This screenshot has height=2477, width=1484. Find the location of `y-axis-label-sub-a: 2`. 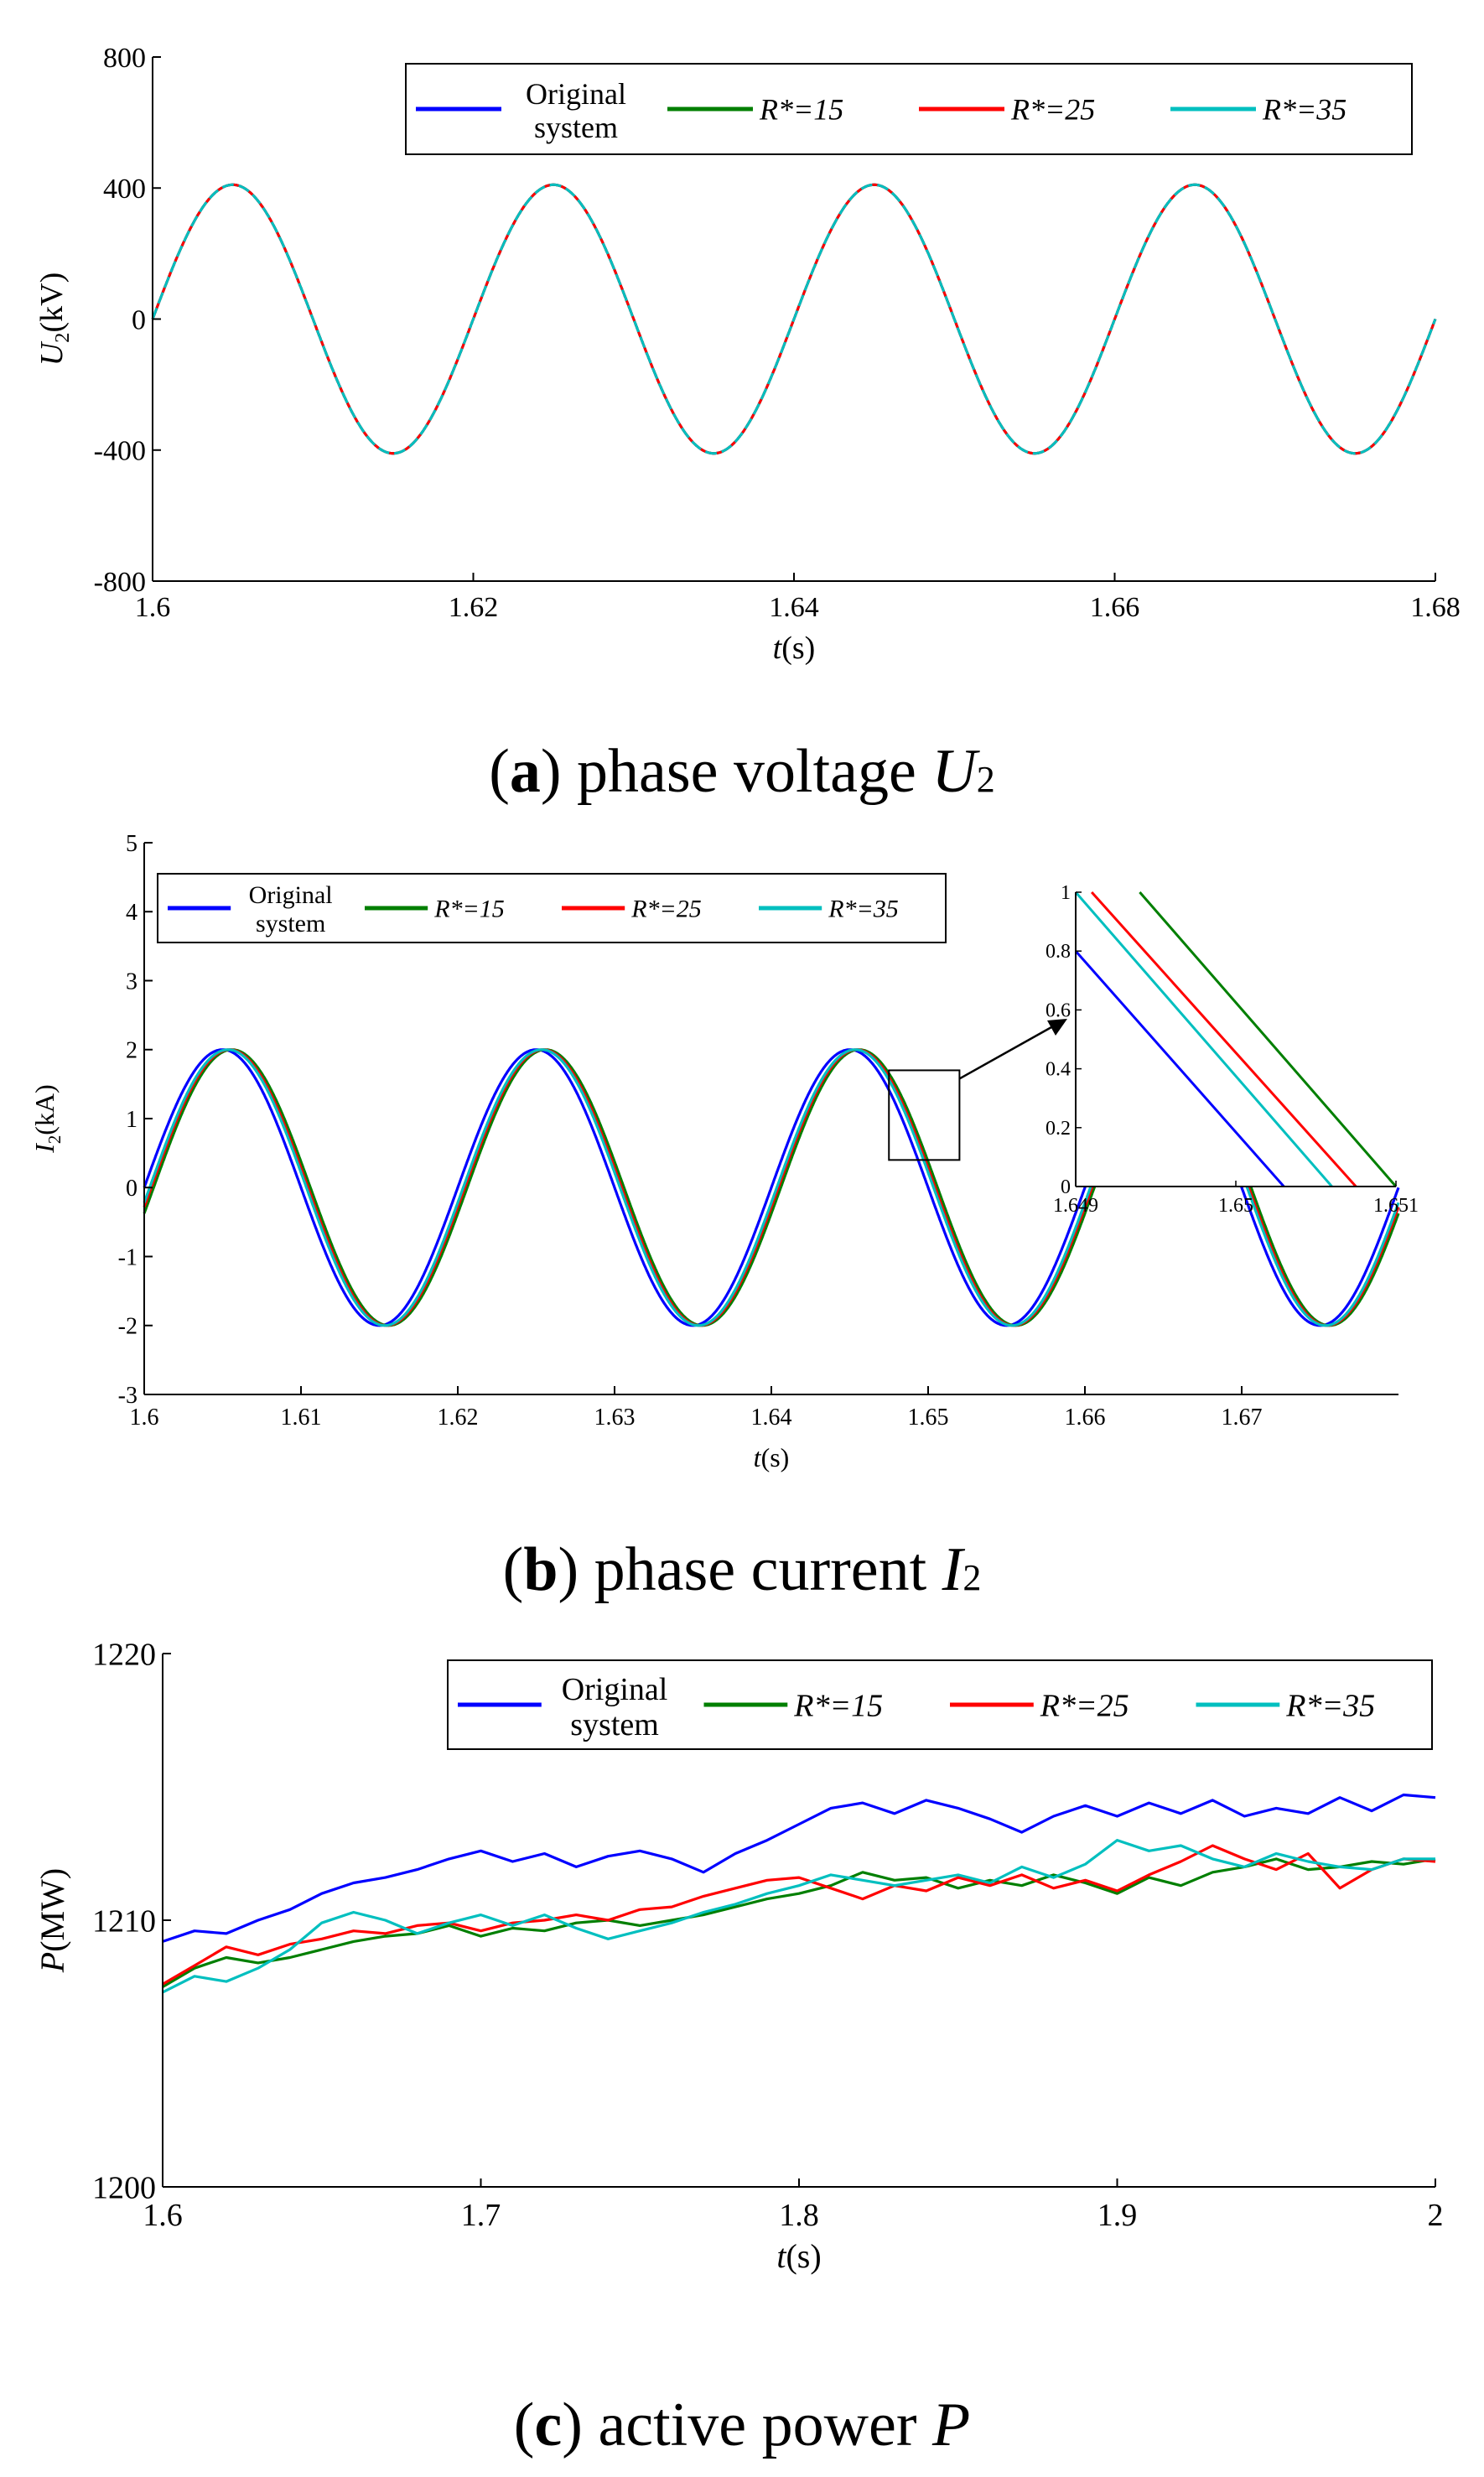

y-axis-label-sub-a: 2 is located at coordinates (62, 337).